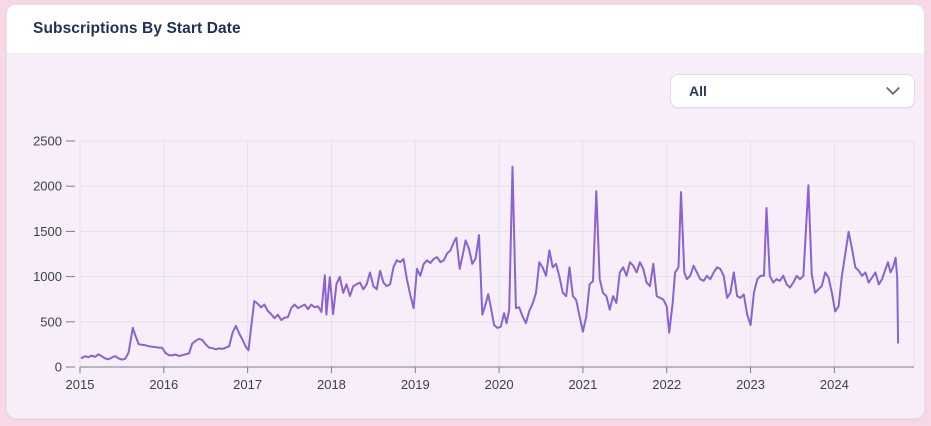 The height and width of the screenshot is (426, 931). I want to click on x-axis-label: 2017, so click(247, 384).